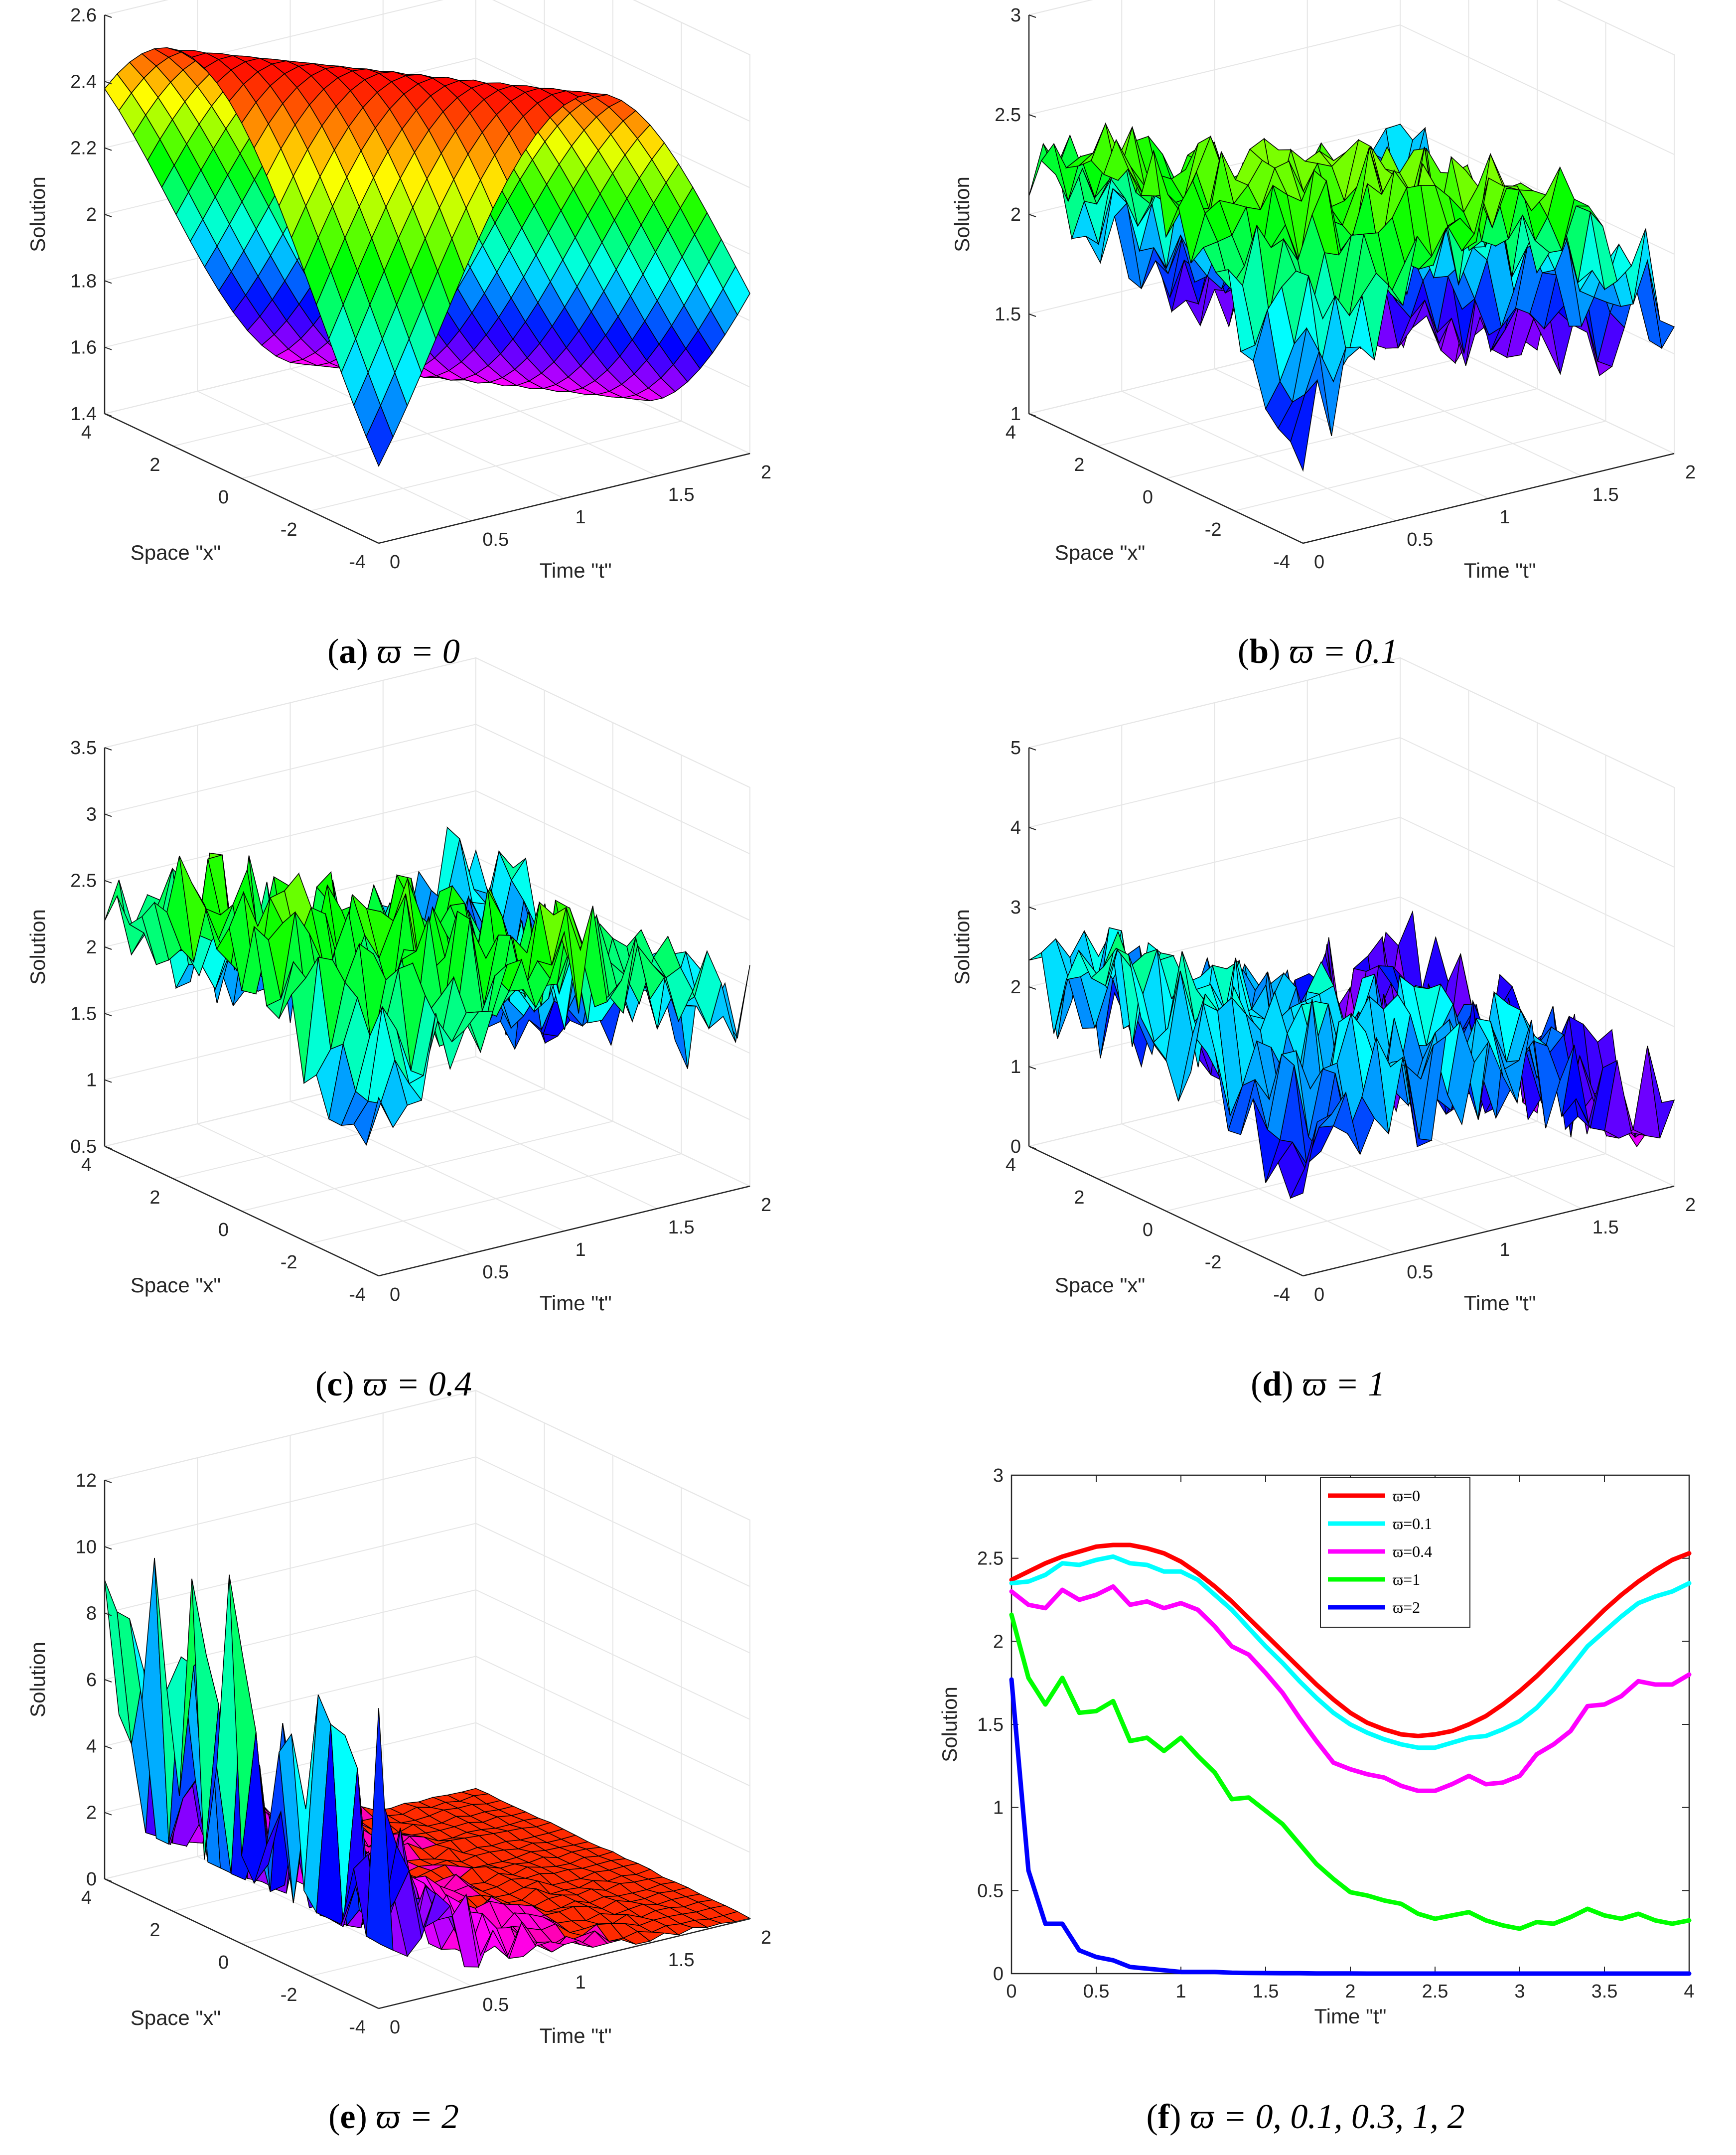 This screenshot has height=2155, width=1736. Describe the element at coordinates (1266, 1991) in the screenshot. I see `x-tick-label: 1.5` at that location.